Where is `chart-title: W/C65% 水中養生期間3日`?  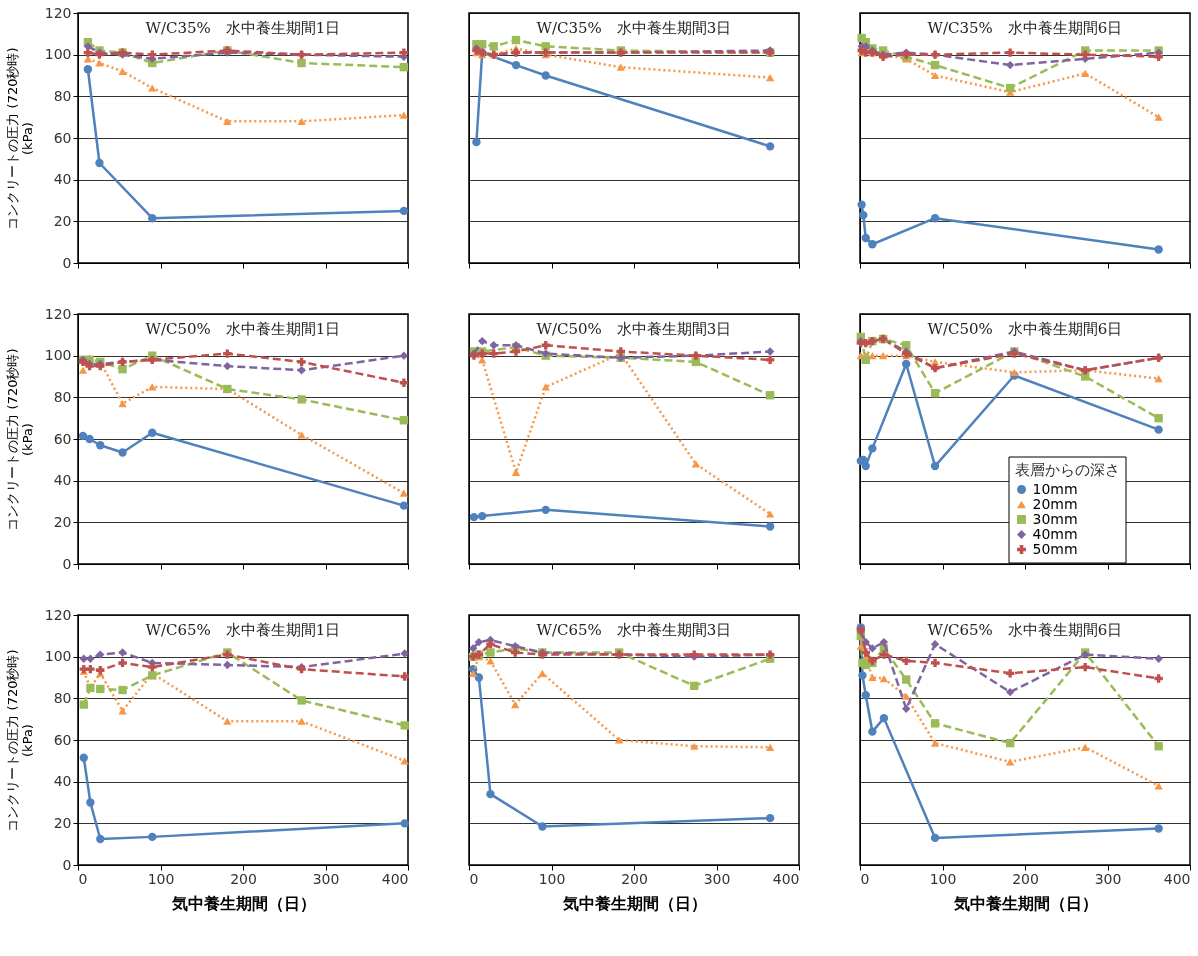
chart-title: W/C65% 水中養生期間3日 is located at coordinates (634, 630).